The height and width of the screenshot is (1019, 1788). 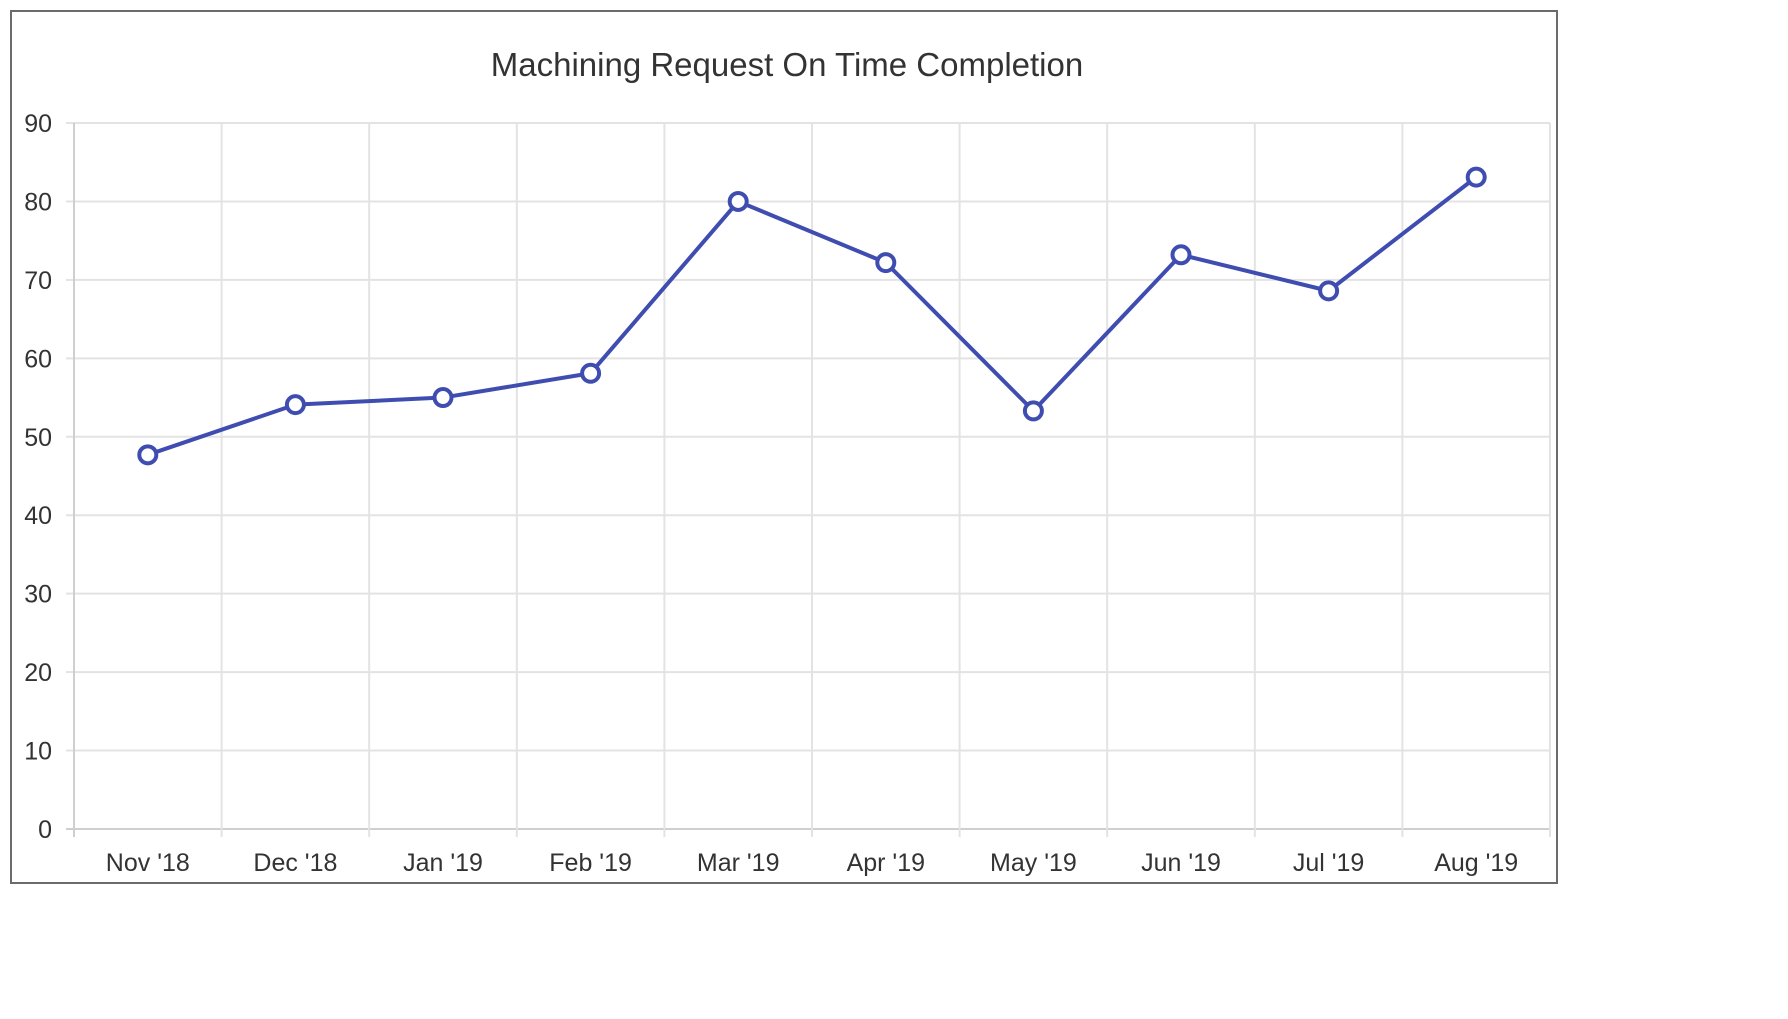 What do you see at coordinates (38, 673) in the screenshot?
I see `y-tick-label: 20` at bounding box center [38, 673].